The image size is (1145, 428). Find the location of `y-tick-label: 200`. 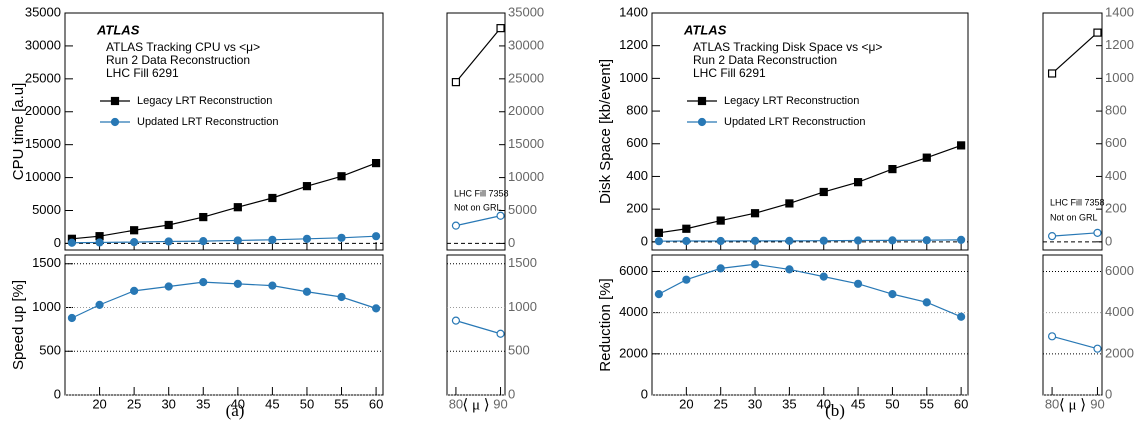

y-tick-label: 200 is located at coordinates (637, 208).